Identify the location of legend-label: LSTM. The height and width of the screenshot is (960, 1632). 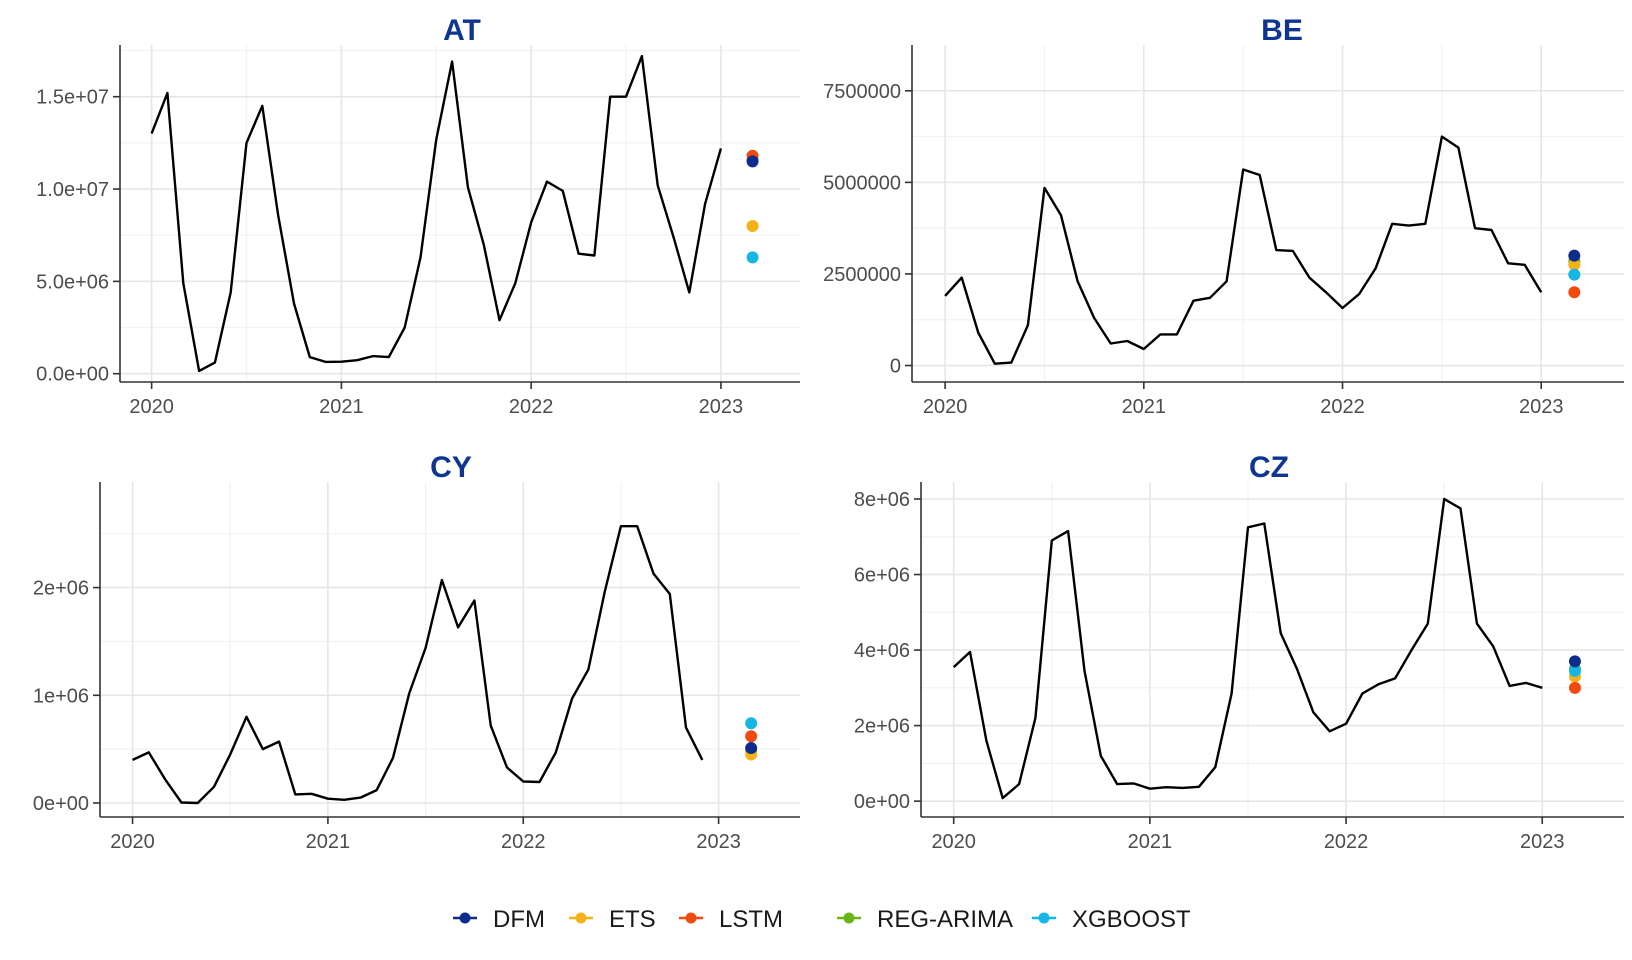
(751, 919).